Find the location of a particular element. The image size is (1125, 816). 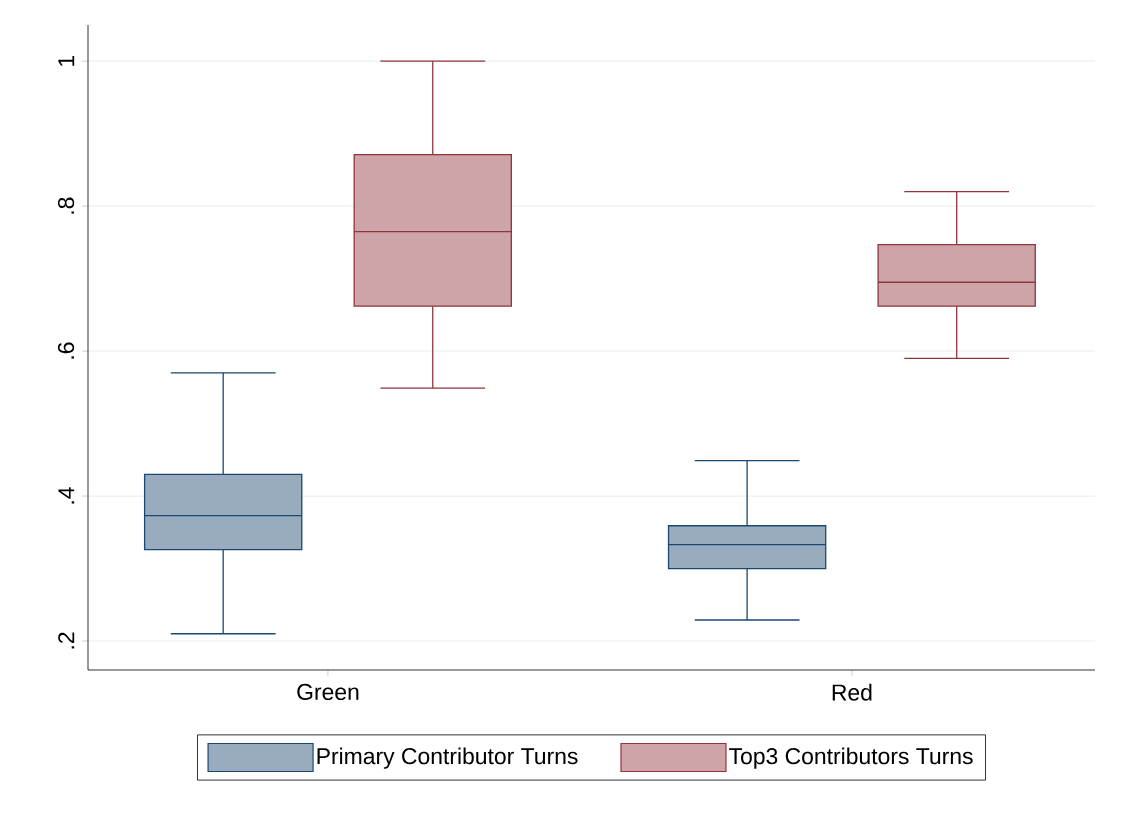

y-tick-label: .4 is located at coordinates (66, 495).